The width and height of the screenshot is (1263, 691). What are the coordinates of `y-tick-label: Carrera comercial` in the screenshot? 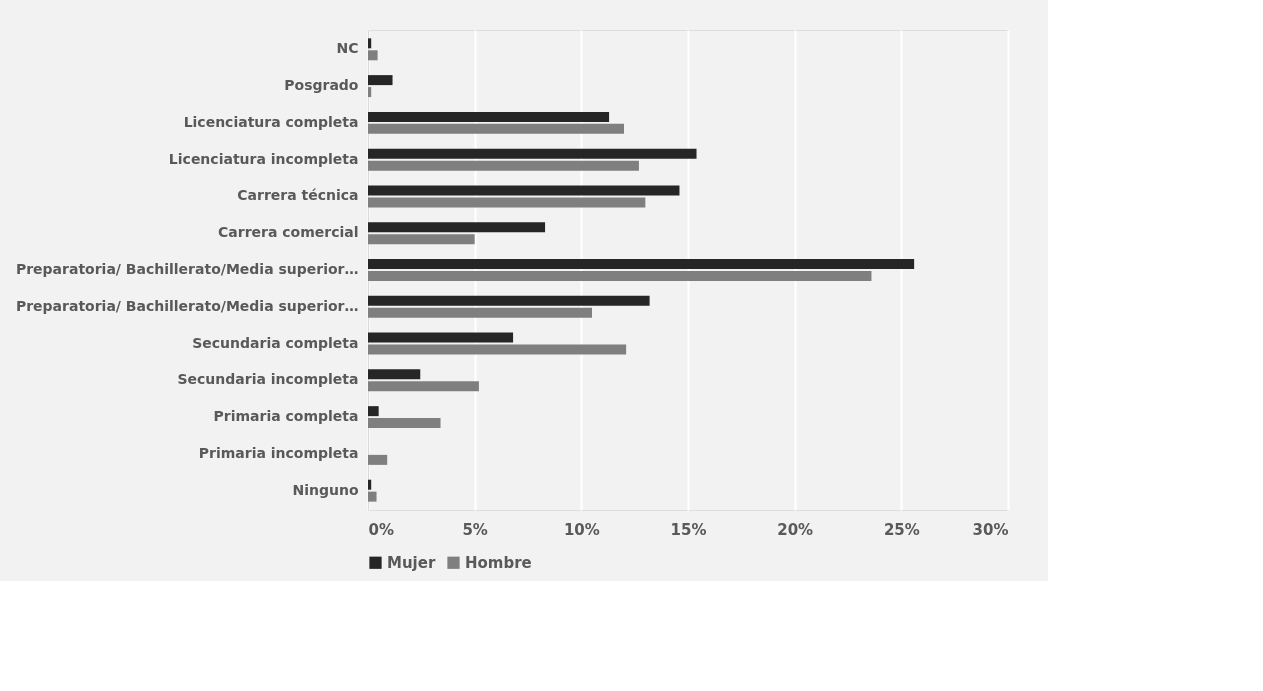 It's located at (288, 232).